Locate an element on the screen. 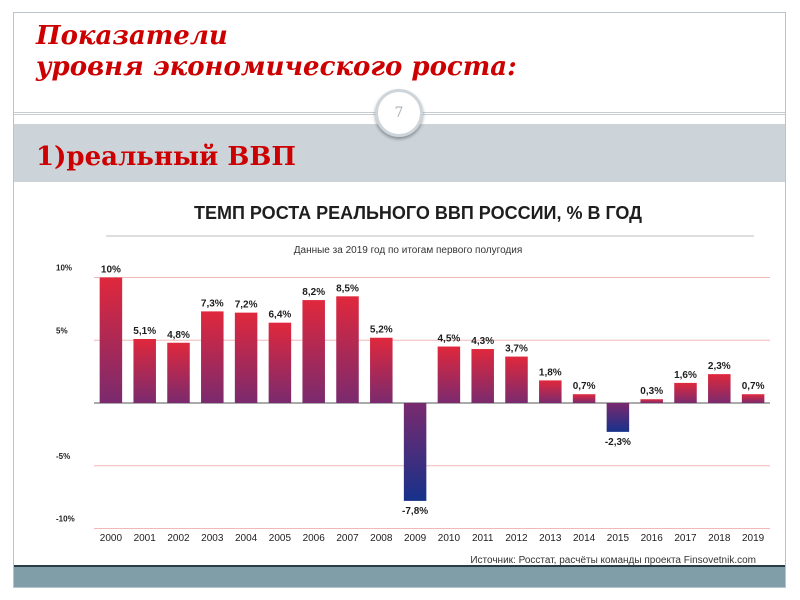 This screenshot has height=600, width=800. value-label-2012: 3,7% is located at coordinates (516, 349).